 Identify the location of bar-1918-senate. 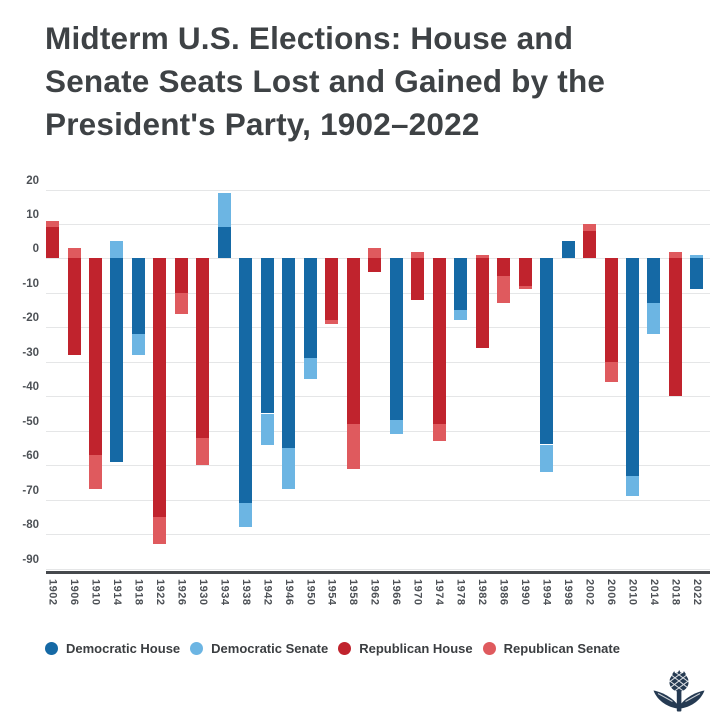
(138, 344).